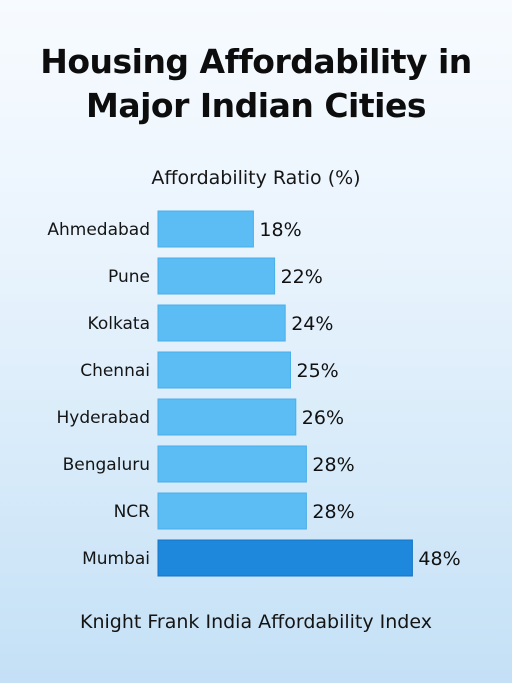  What do you see at coordinates (232, 511) in the screenshot?
I see `bar-ncr` at bounding box center [232, 511].